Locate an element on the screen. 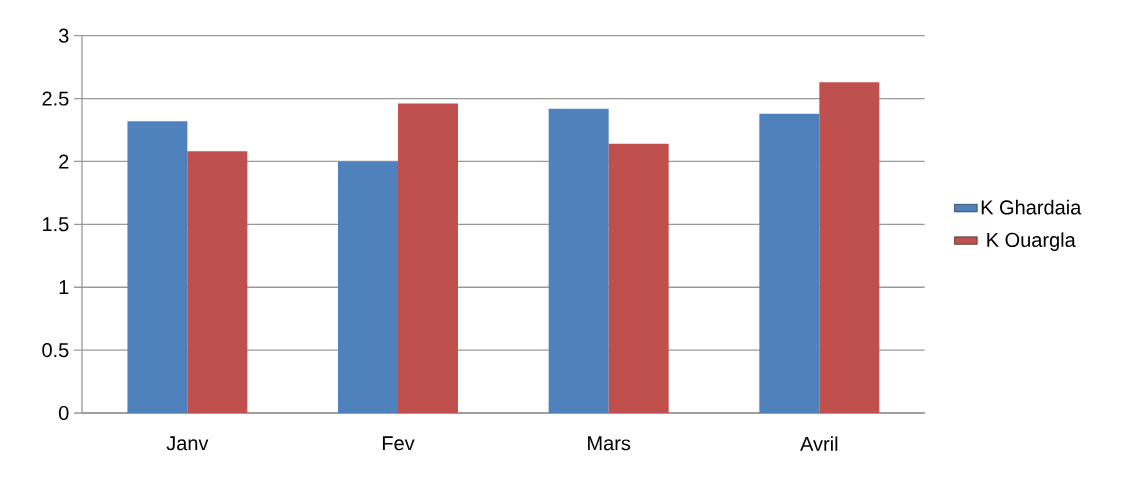 The height and width of the screenshot is (478, 1125). y-tick-label: 2 is located at coordinates (64, 161).